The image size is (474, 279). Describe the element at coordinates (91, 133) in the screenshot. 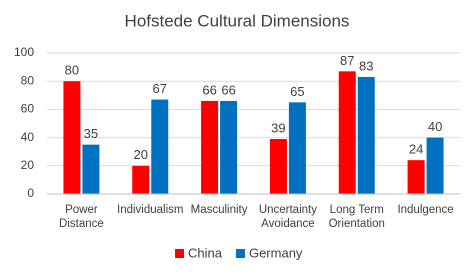

I see `data-label: 35` at that location.